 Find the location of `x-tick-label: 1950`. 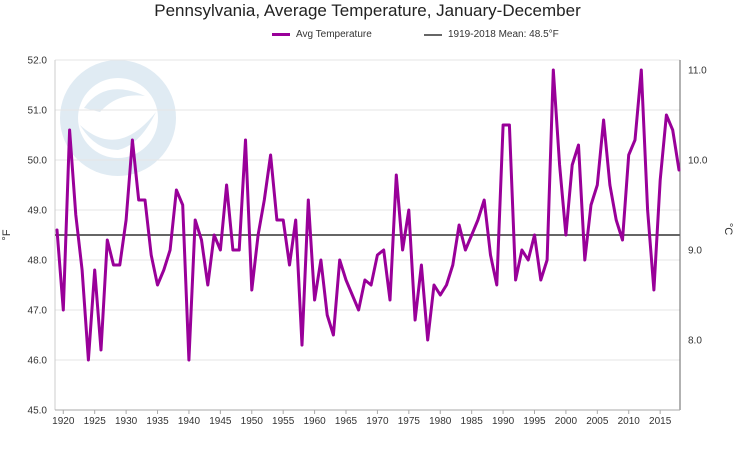

x-tick-label: 1950 is located at coordinates (252, 421).